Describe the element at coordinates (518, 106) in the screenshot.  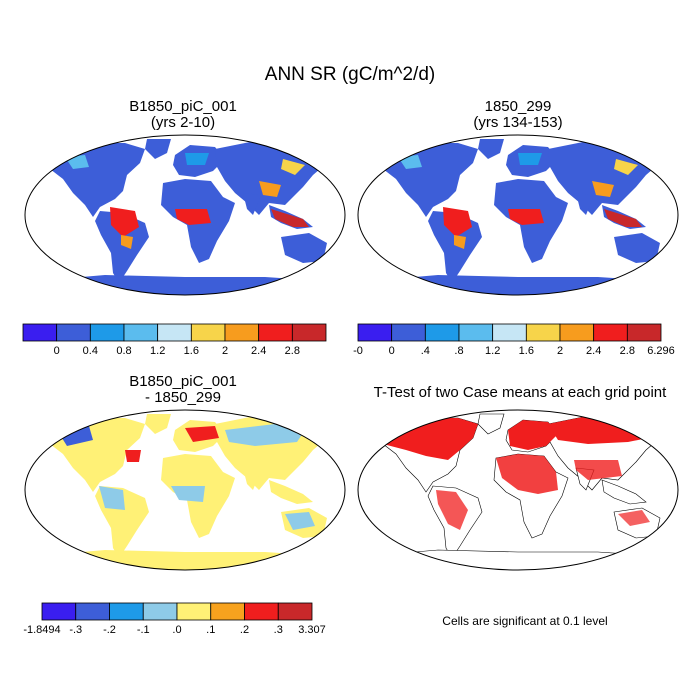
I see `panel-2-title: 1850_299` at that location.